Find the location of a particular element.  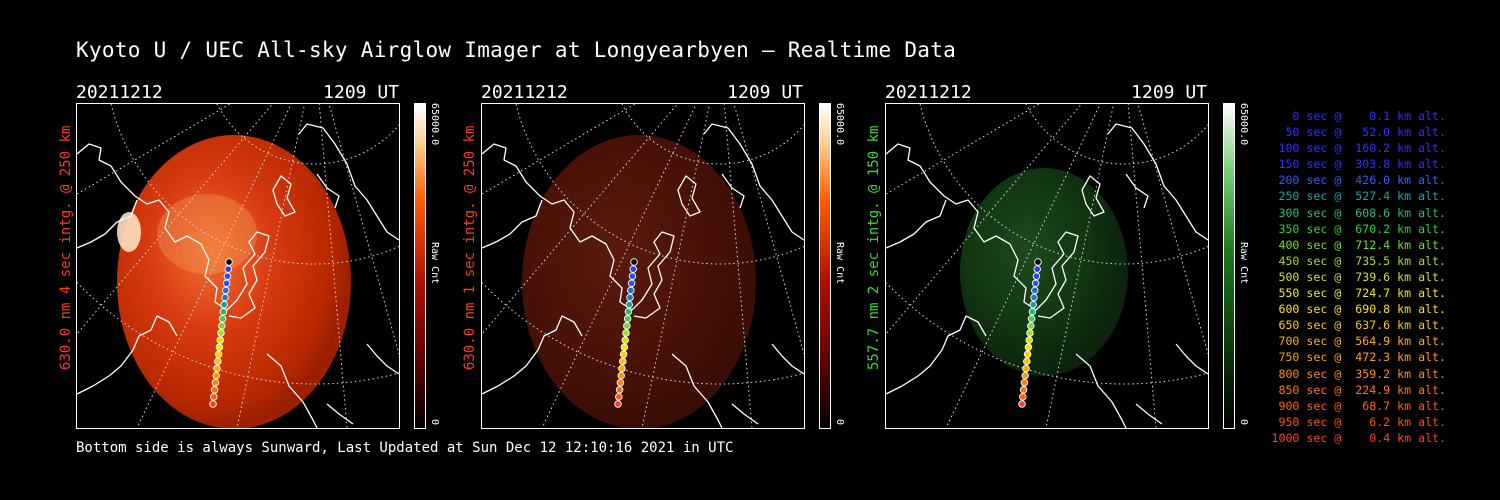

legend-row: 300 sec @ 608.6 km alt. is located at coordinates (1358, 212).